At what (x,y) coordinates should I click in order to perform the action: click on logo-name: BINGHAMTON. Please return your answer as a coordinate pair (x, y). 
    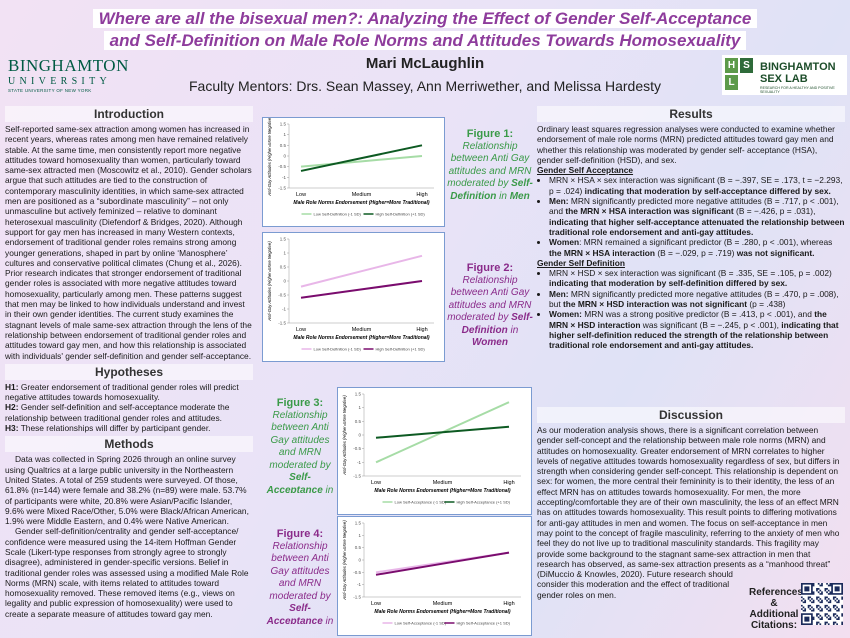
    Looking at the image, I should click on (68, 65).